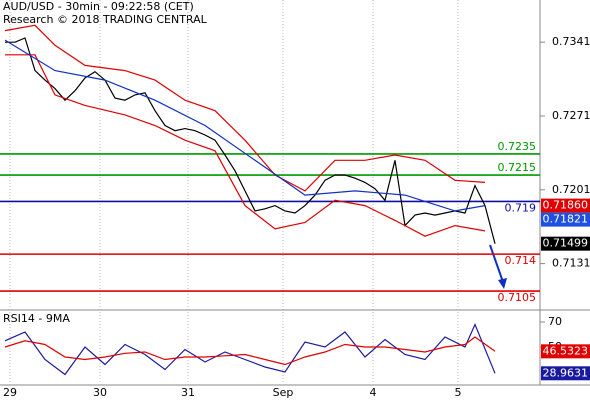 This screenshot has width=590, height=400. I want to click on y-tick-label: 0.7271, so click(571, 115).